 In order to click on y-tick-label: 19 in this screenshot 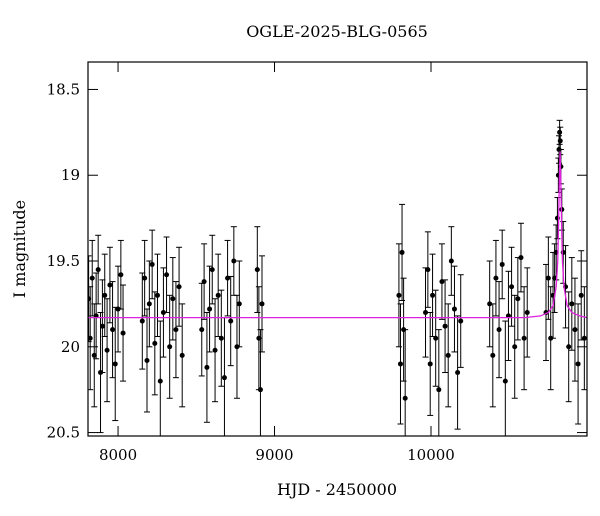, I will do `click(70, 175)`.